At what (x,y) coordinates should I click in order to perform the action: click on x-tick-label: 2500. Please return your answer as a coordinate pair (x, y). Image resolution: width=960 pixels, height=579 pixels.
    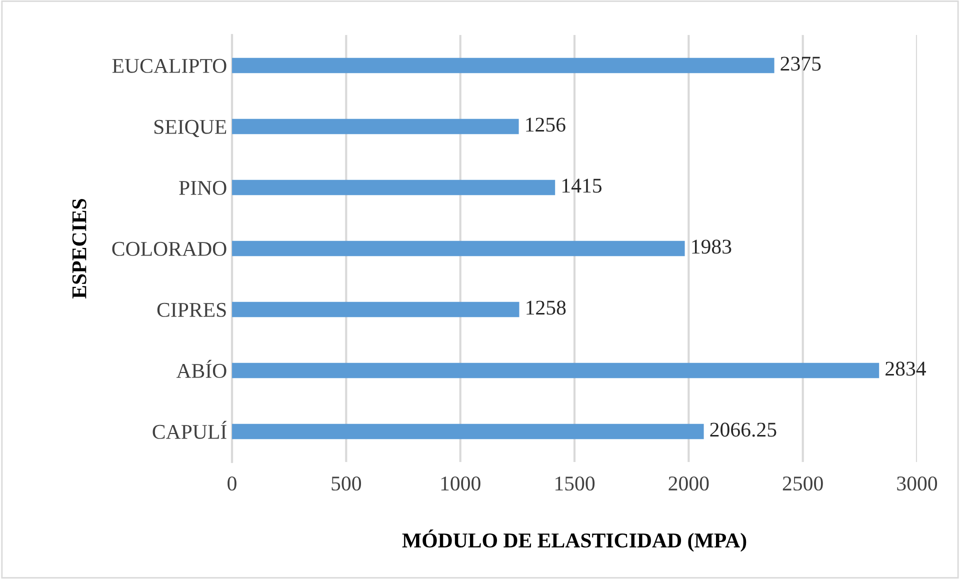
    Looking at the image, I should click on (802, 483).